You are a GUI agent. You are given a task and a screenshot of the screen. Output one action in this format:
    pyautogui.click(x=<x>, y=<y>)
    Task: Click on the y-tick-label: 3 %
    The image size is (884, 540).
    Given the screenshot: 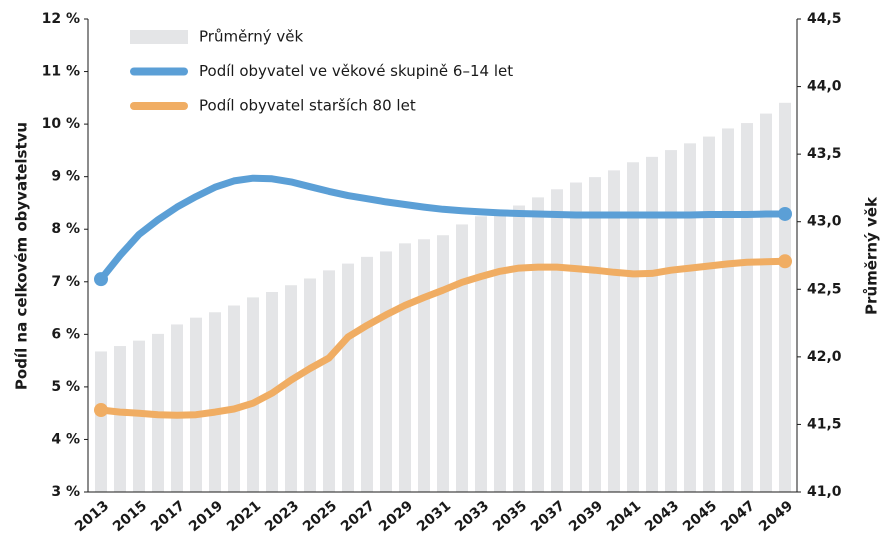 What is the action you would take?
    pyautogui.click(x=65, y=492)
    